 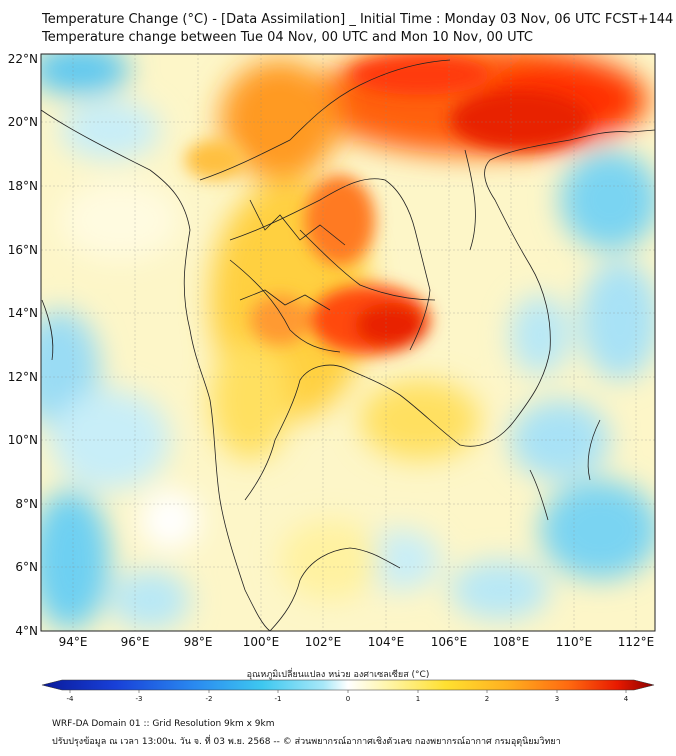 I want to click on lat-label: 18°N, so click(x=23, y=186).